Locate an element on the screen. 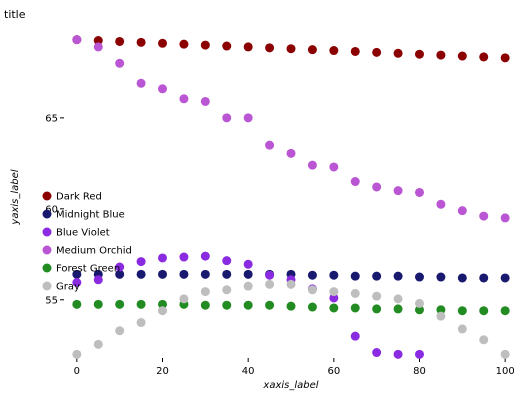 Image resolution: width=528 pixels, height=400 pixels. y-axis: 55 60 65 is located at coordinates (54, 209).